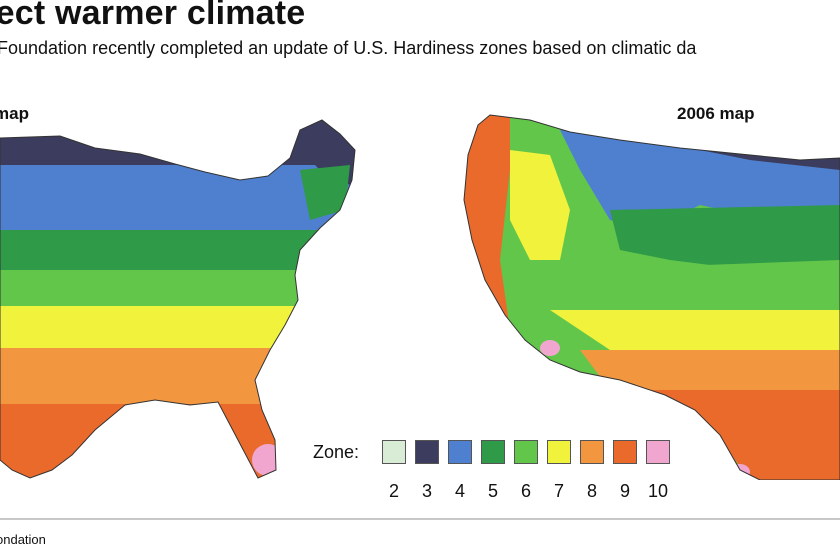  I want to click on map-1990-label: map, so click(14, 113).